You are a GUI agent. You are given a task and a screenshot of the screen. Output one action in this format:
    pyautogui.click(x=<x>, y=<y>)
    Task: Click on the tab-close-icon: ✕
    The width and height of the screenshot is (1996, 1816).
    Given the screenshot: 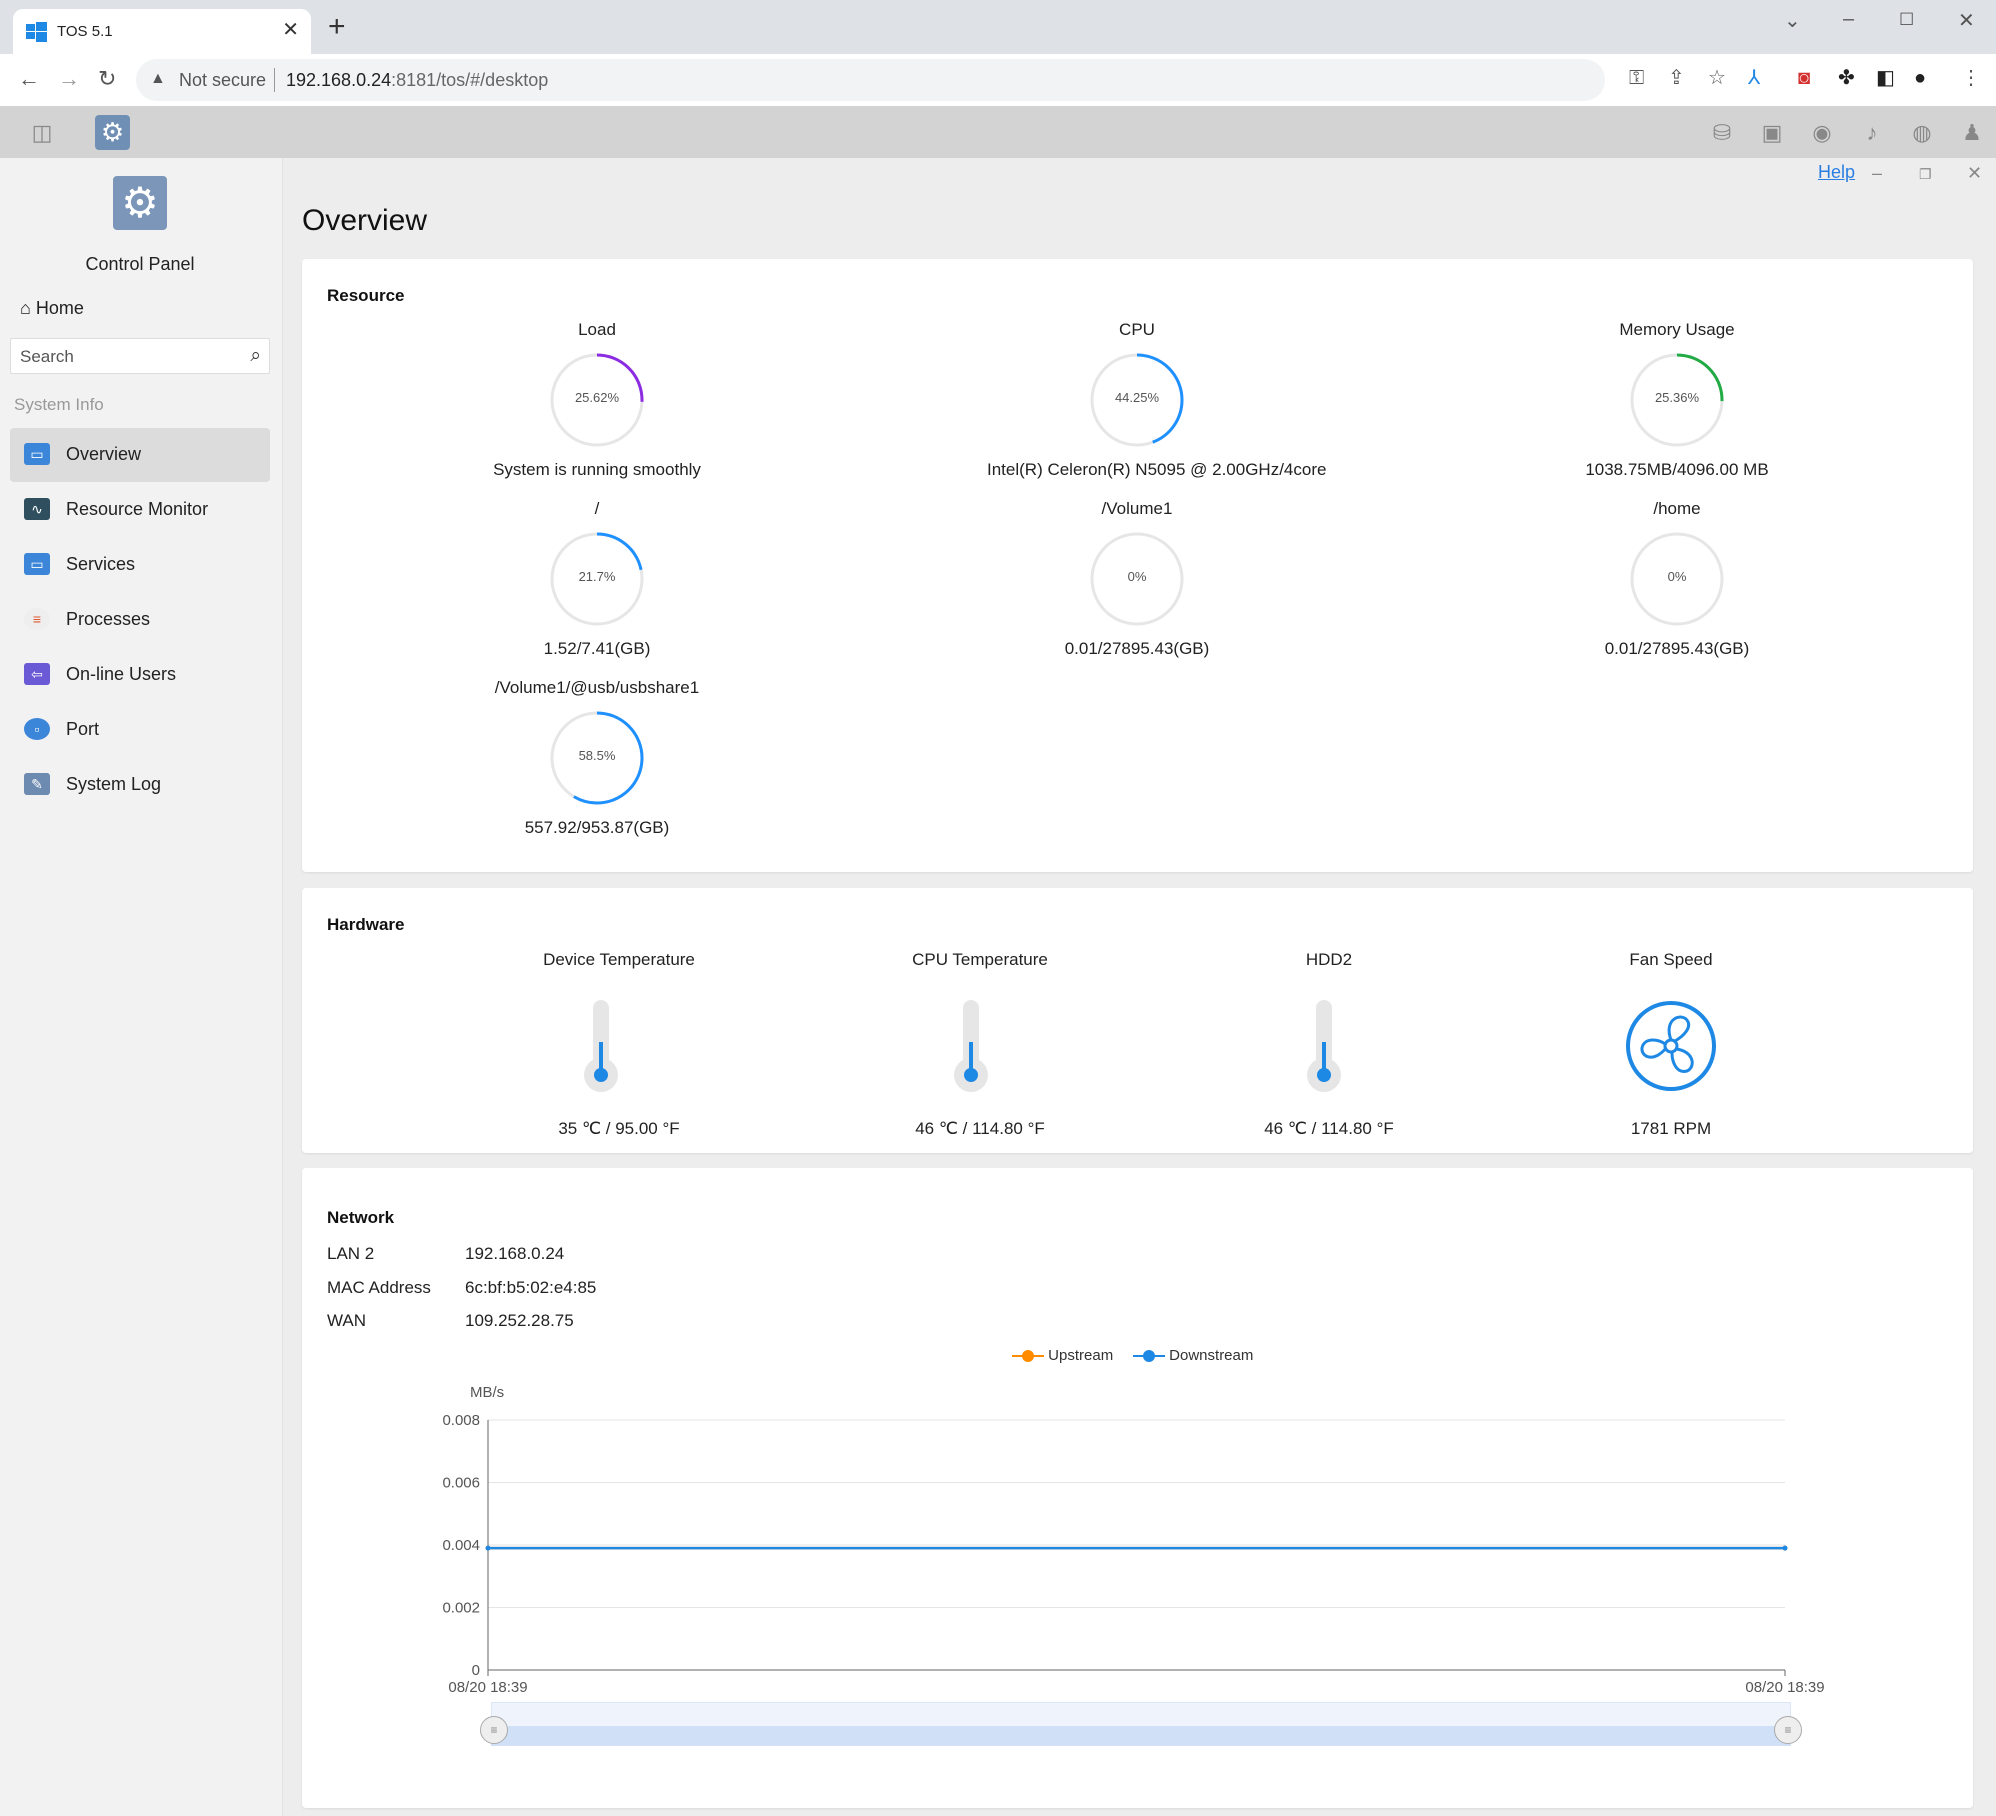 What is the action you would take?
    pyautogui.click(x=290, y=30)
    